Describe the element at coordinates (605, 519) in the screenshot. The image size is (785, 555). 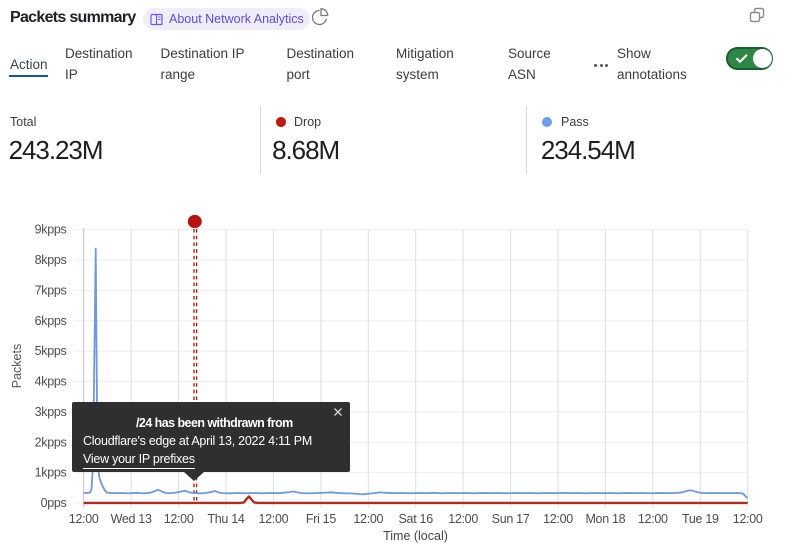
I see `svg-text: Mon 18` at that location.